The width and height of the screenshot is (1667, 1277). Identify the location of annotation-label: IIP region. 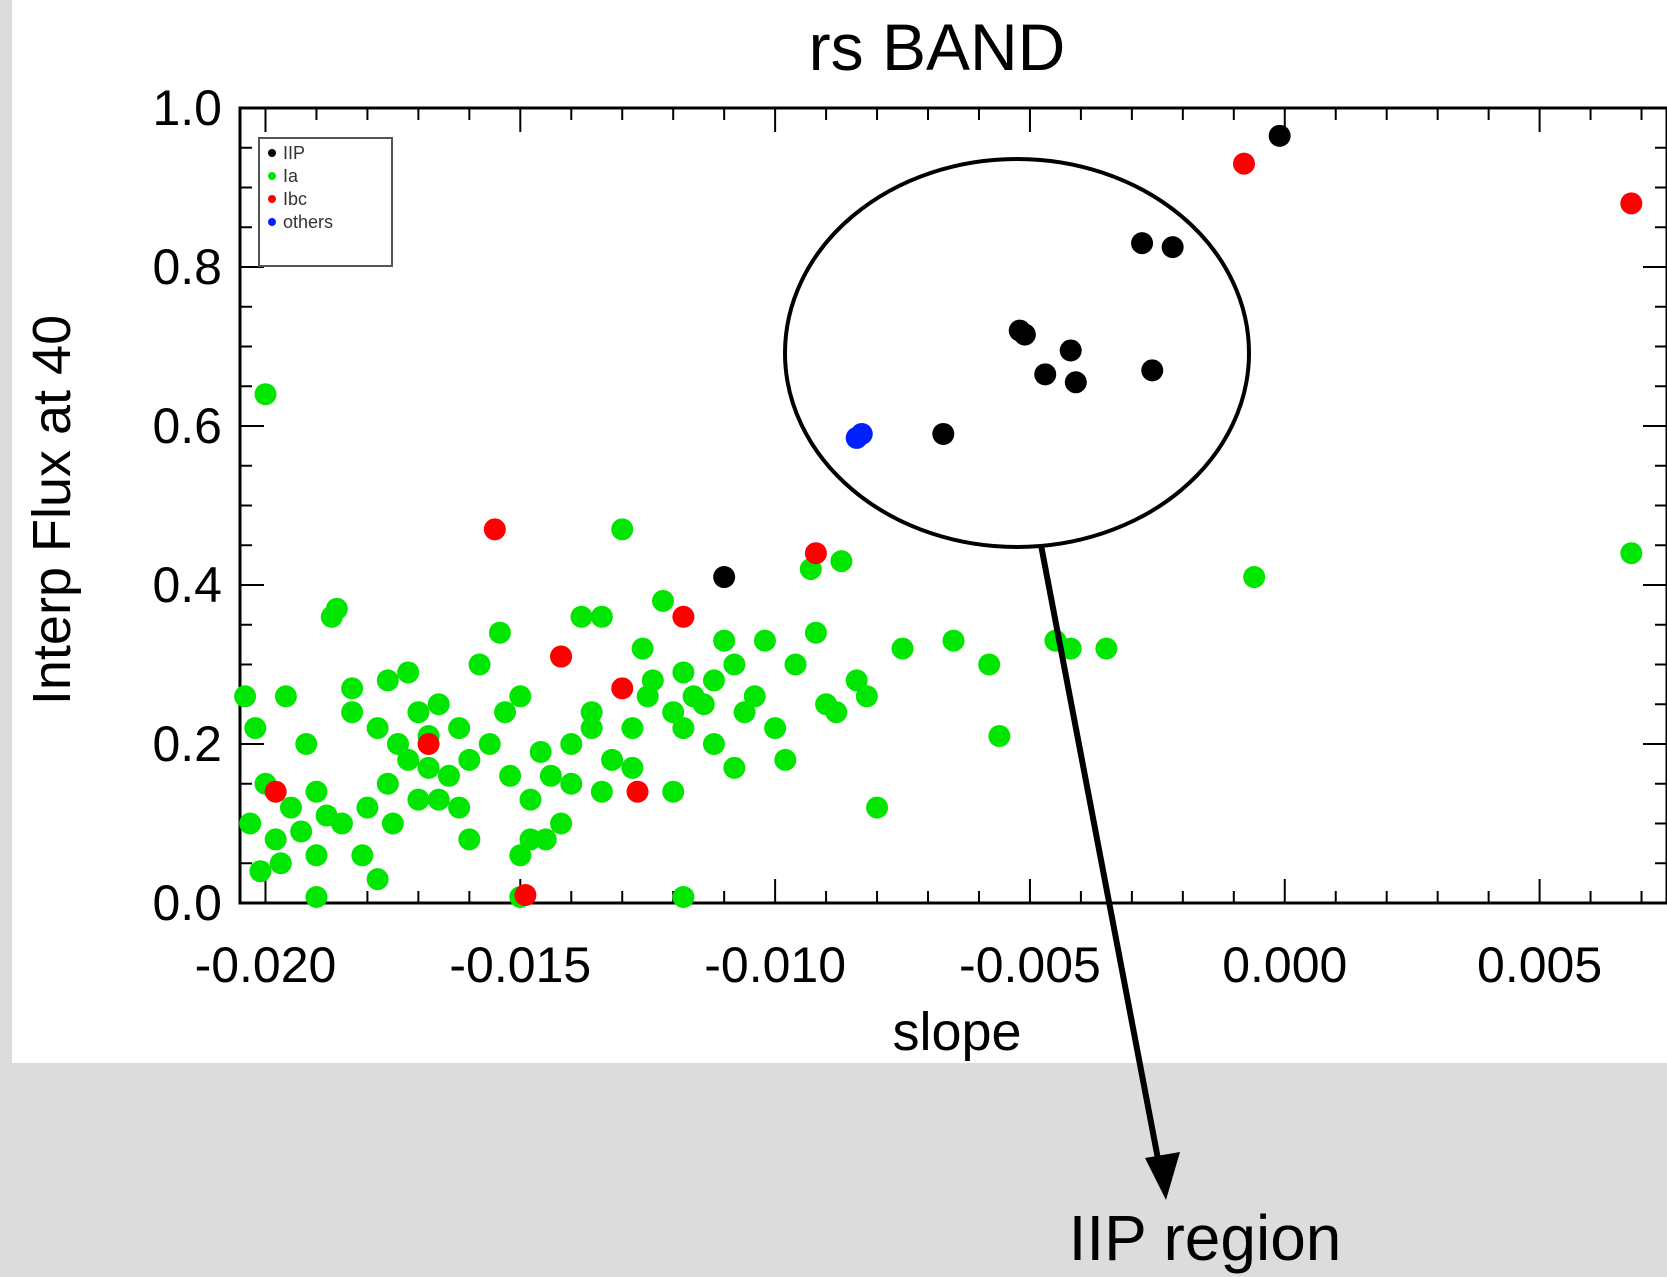
(1205, 1238).